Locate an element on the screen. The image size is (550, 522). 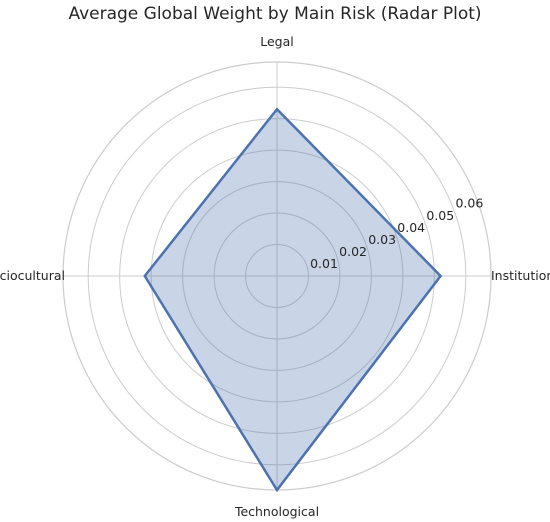
radial-tick-labels: 0.010.020.030.040.050.06 is located at coordinates (396, 233).